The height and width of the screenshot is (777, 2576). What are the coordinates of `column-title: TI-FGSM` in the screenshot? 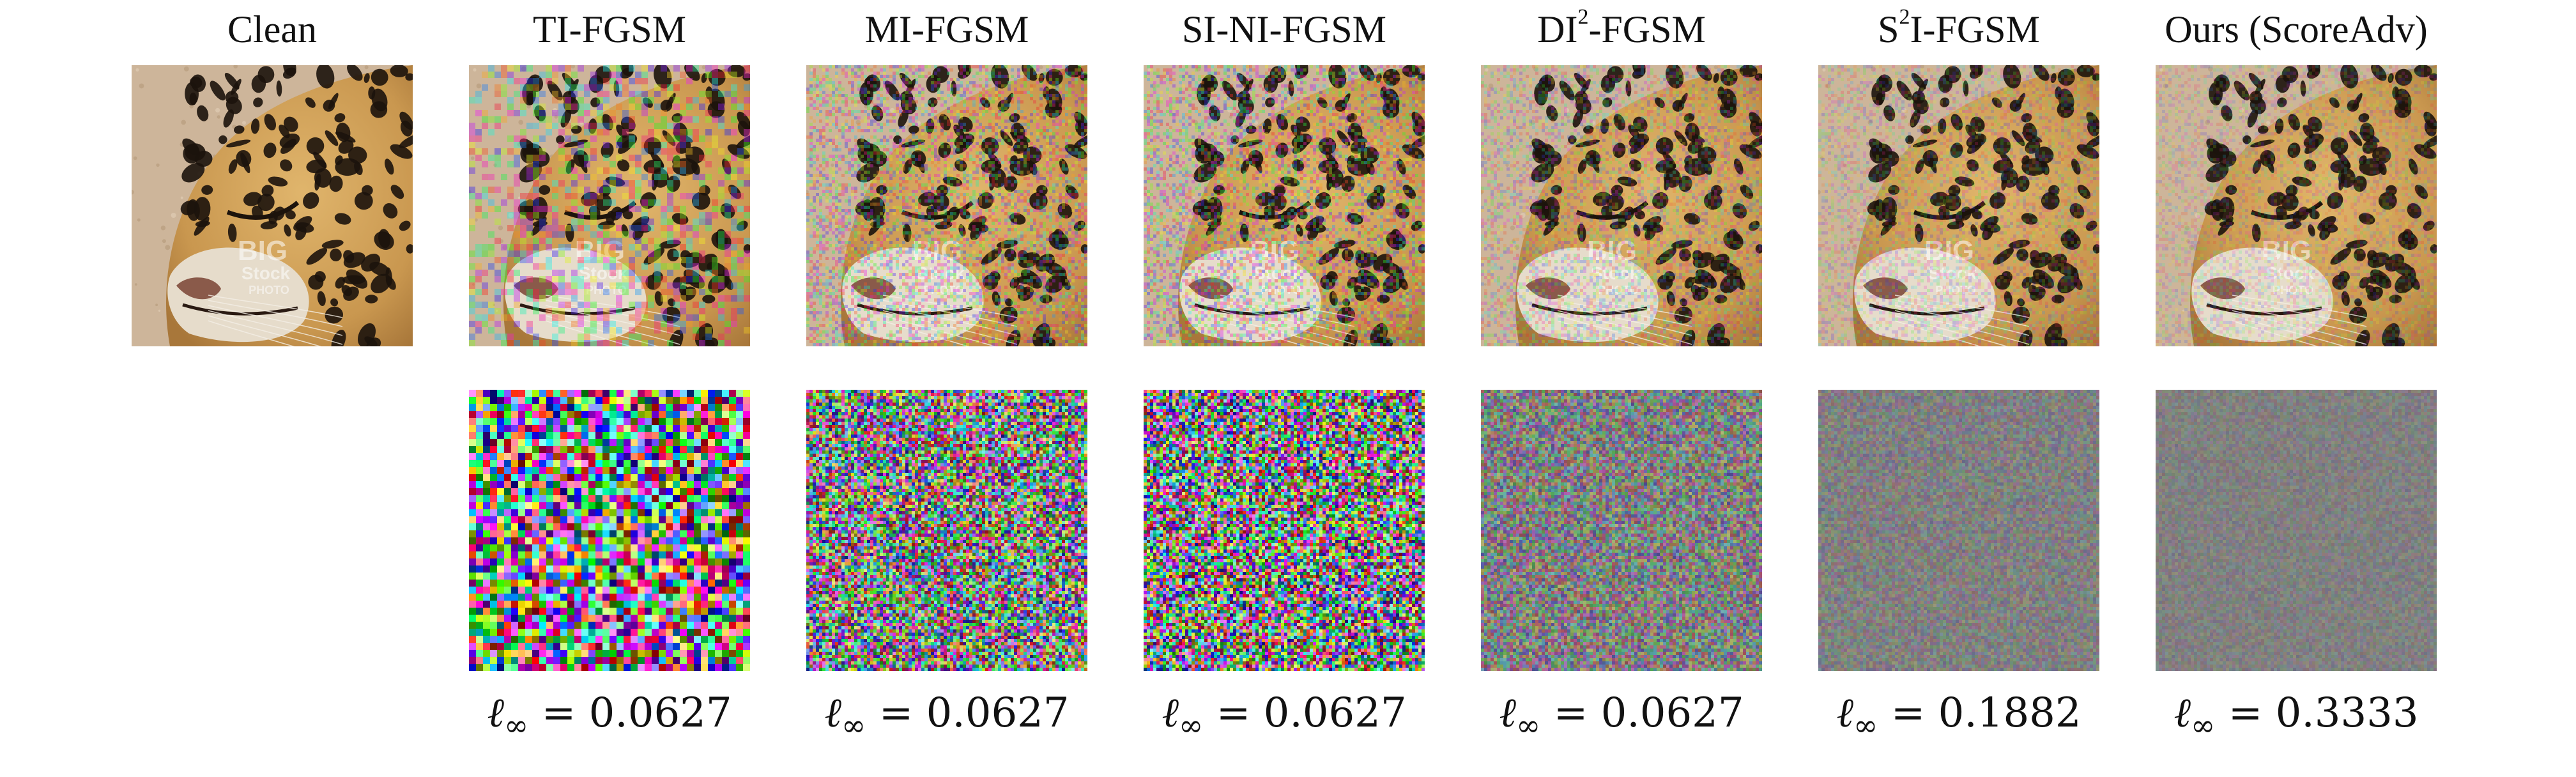 It's located at (609, 29).